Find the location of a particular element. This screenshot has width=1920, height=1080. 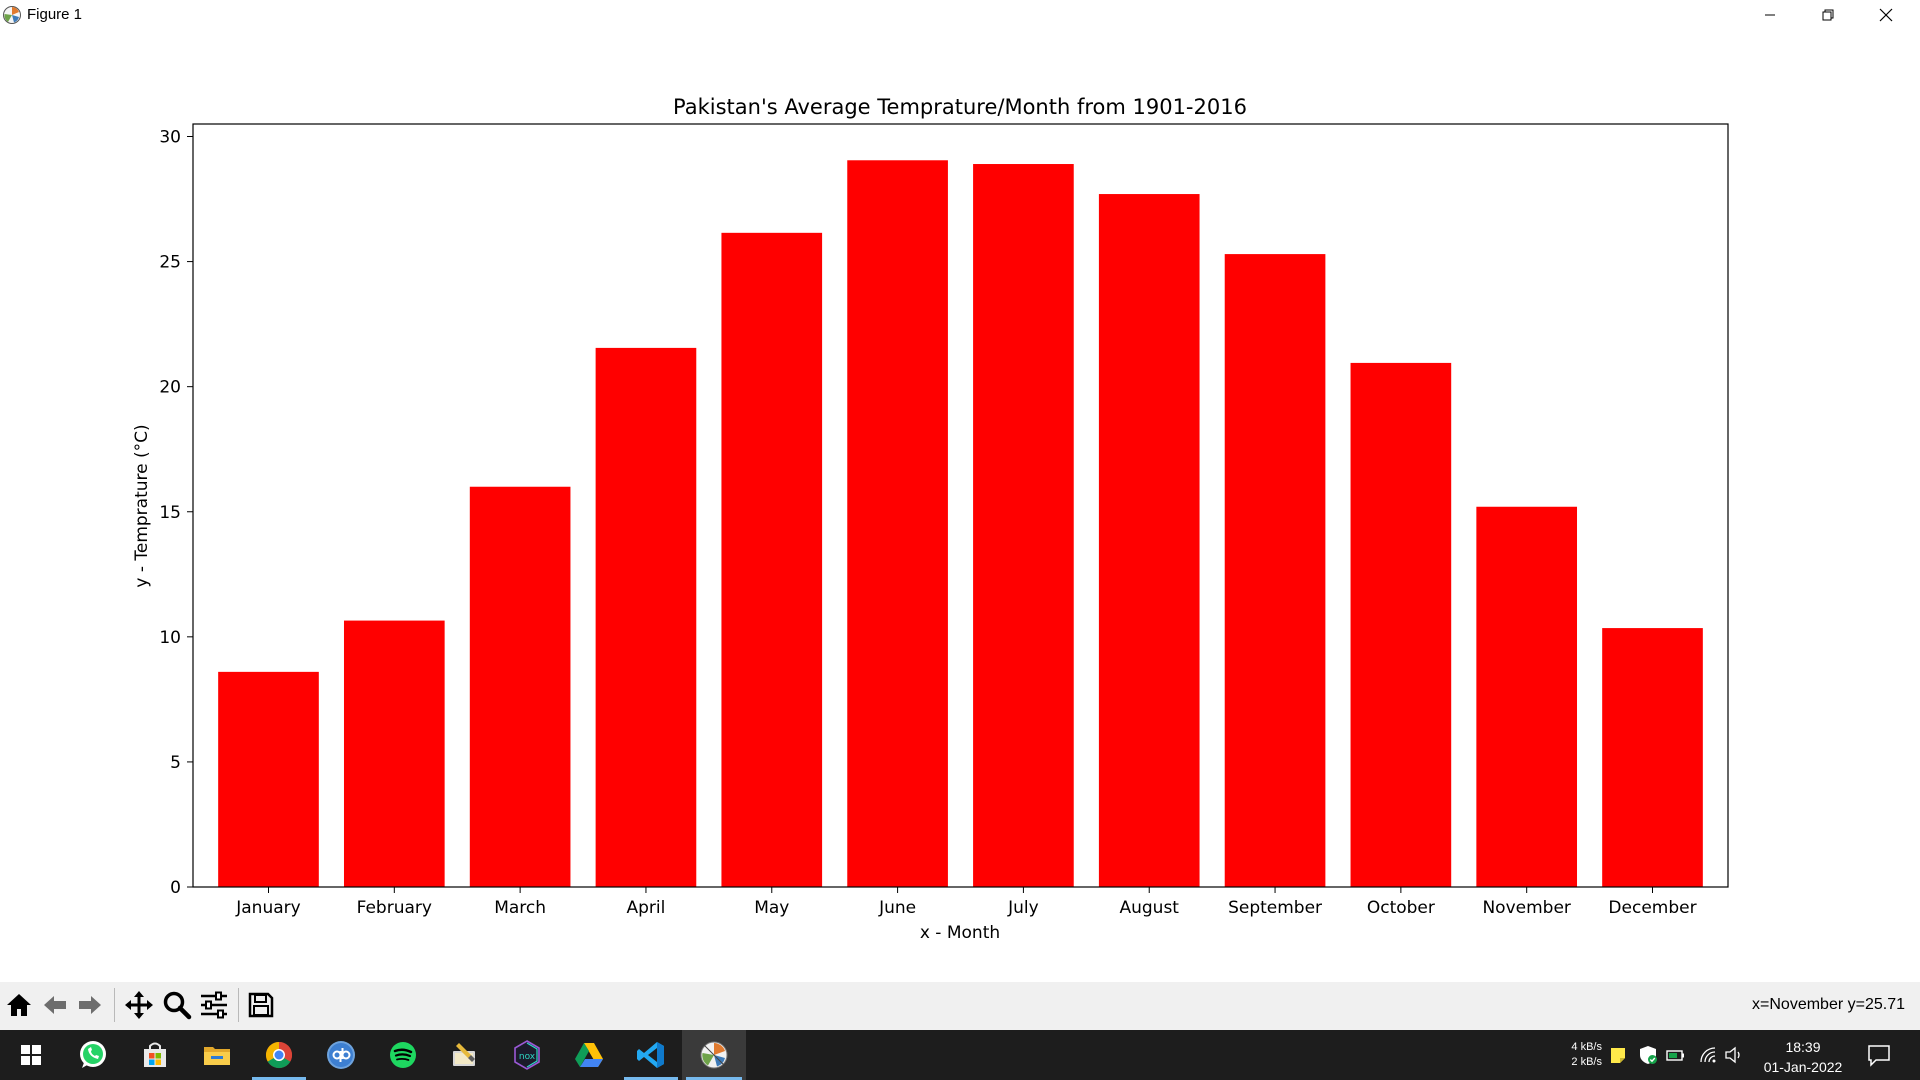

bar-december is located at coordinates (1652, 757).